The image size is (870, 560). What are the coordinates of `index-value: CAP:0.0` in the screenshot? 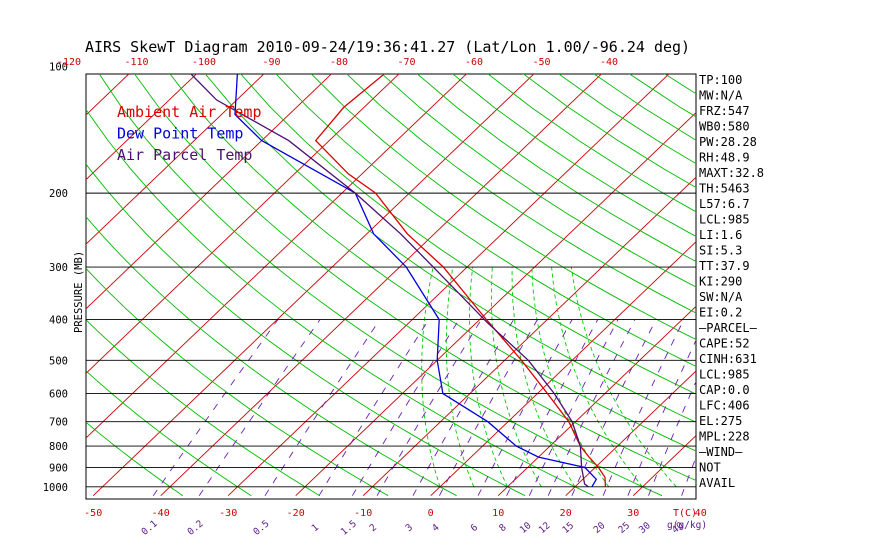 It's located at (724, 390).